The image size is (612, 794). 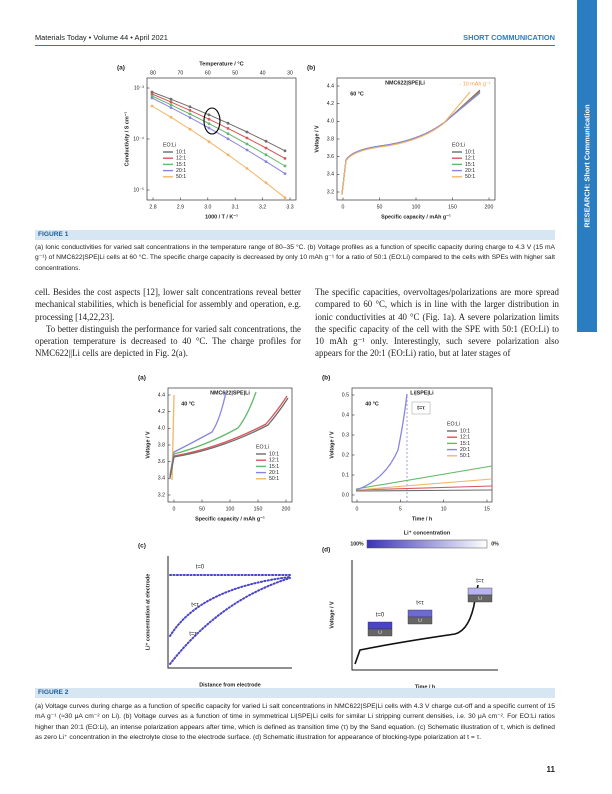 I want to click on x-axis-label: Distance from electrode, so click(x=229, y=685).